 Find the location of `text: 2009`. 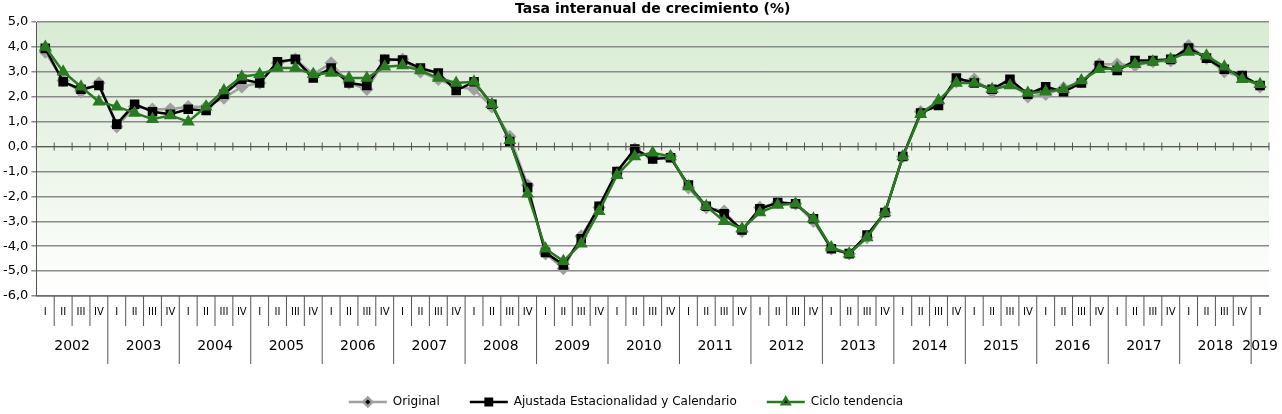

text: 2009 is located at coordinates (572, 344).